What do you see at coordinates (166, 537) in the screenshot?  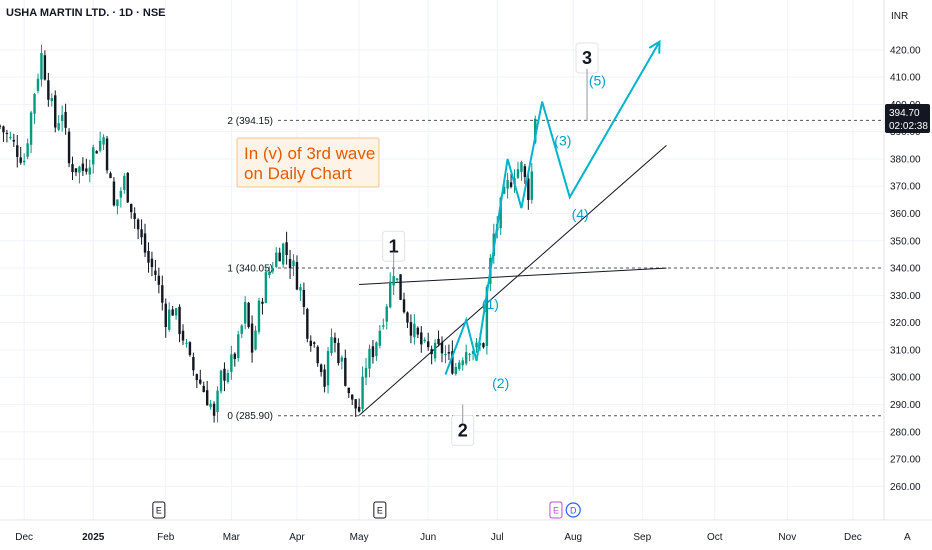 I see `x-tick-label: Feb` at bounding box center [166, 537].